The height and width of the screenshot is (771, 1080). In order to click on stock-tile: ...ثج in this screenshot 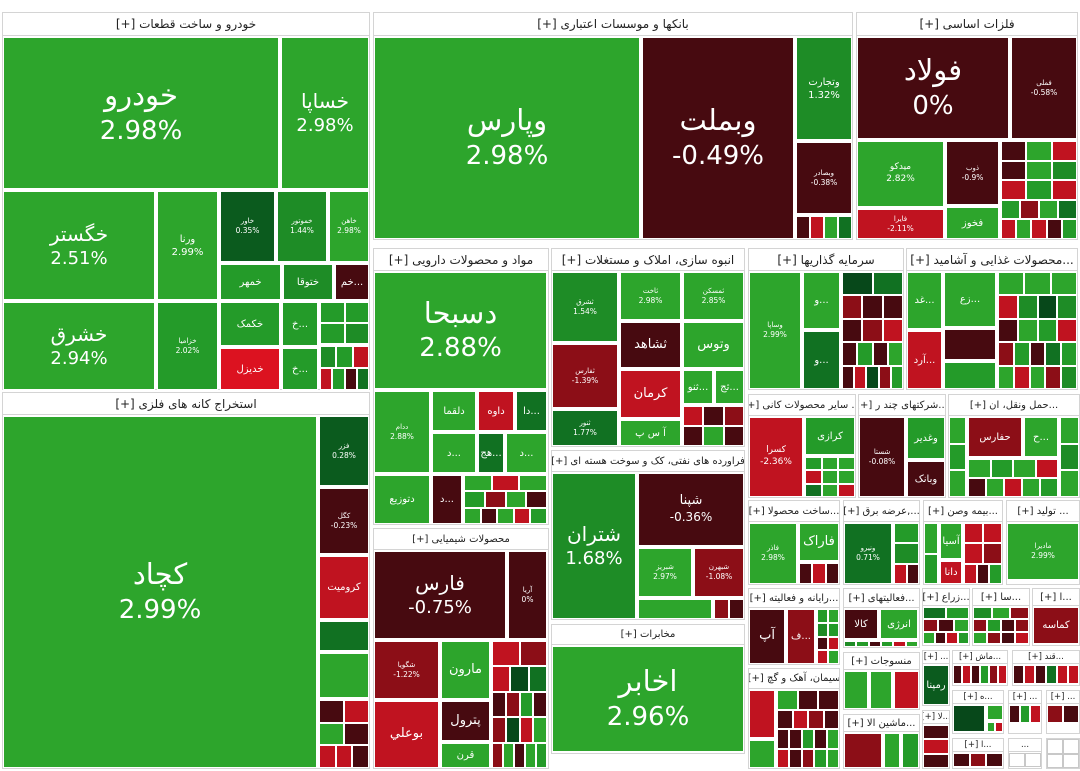, I will do `click(729, 387)`.